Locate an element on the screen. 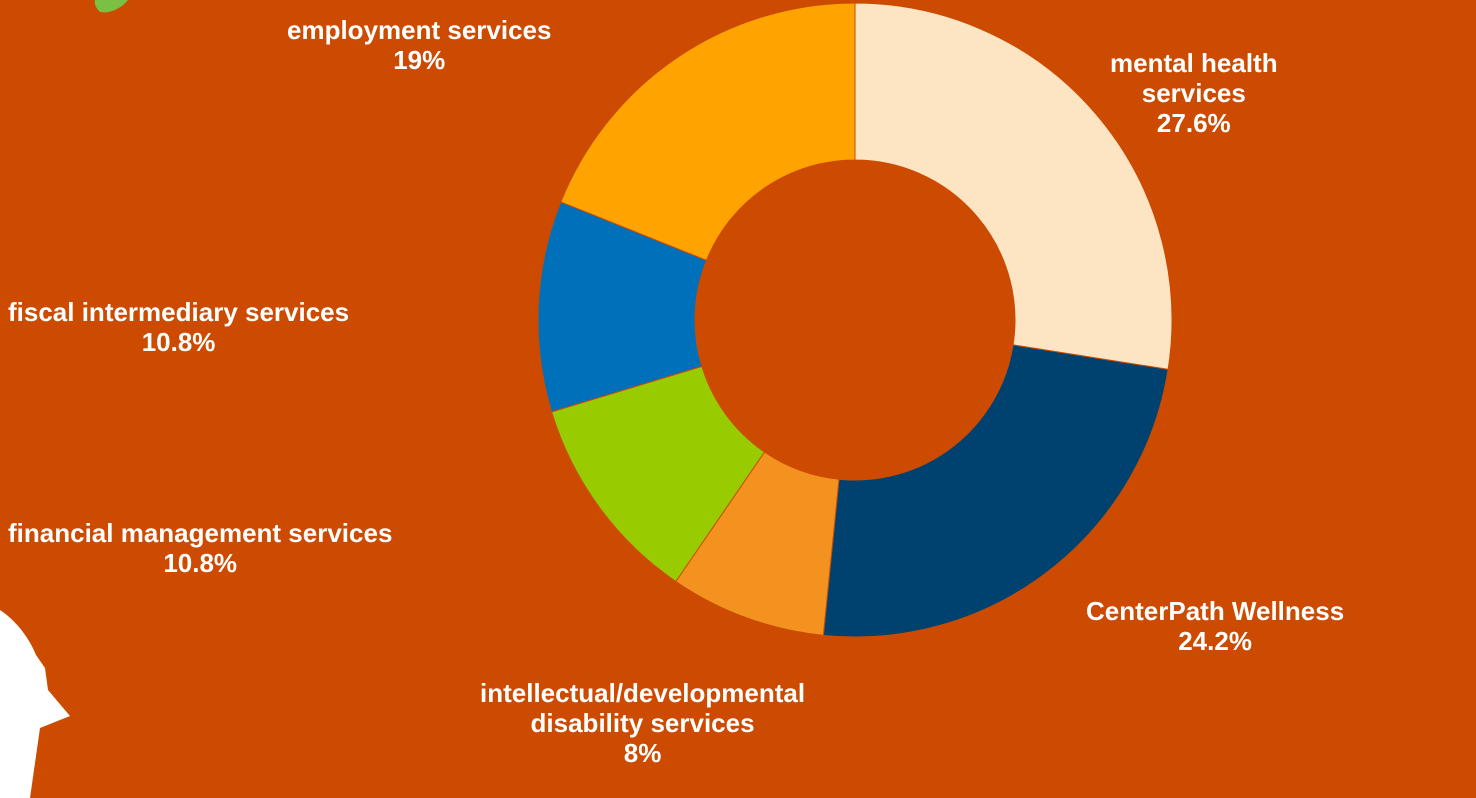 The height and width of the screenshot is (798, 1476). slice-name-line: fiscal intermediary services is located at coordinates (179, 312).